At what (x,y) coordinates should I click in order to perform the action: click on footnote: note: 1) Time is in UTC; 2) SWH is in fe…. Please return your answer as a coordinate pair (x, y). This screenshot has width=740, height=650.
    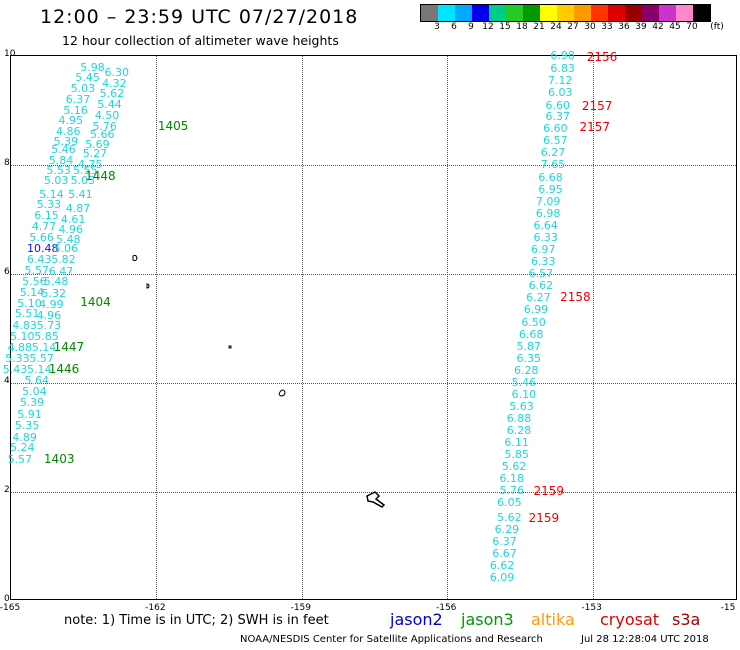
    Looking at the image, I should click on (196, 620).